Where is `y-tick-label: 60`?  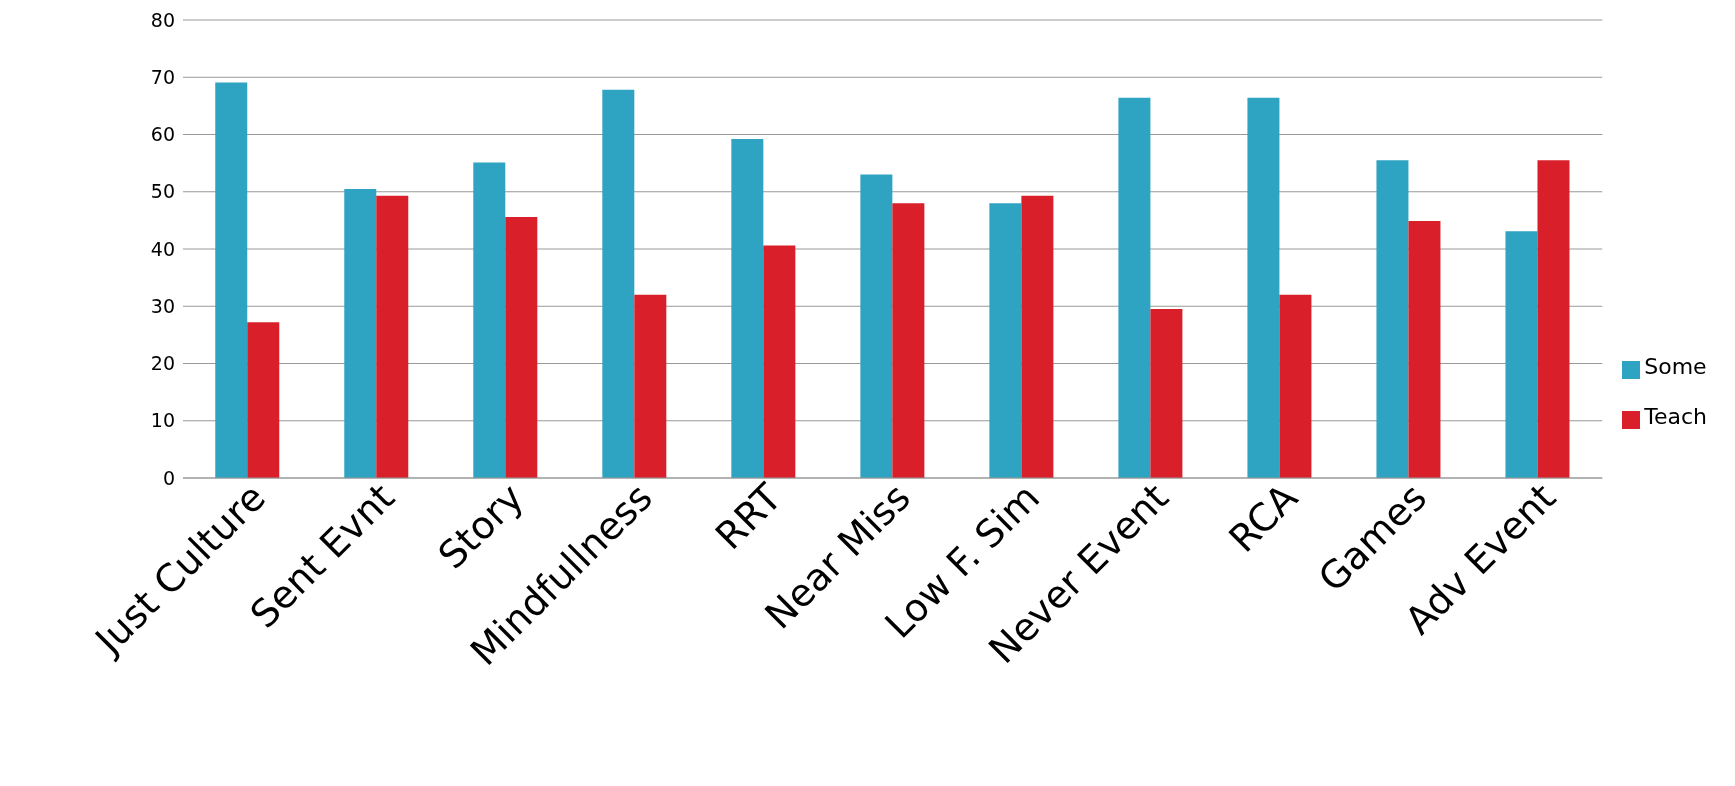
y-tick-label: 60 is located at coordinates (162, 134).